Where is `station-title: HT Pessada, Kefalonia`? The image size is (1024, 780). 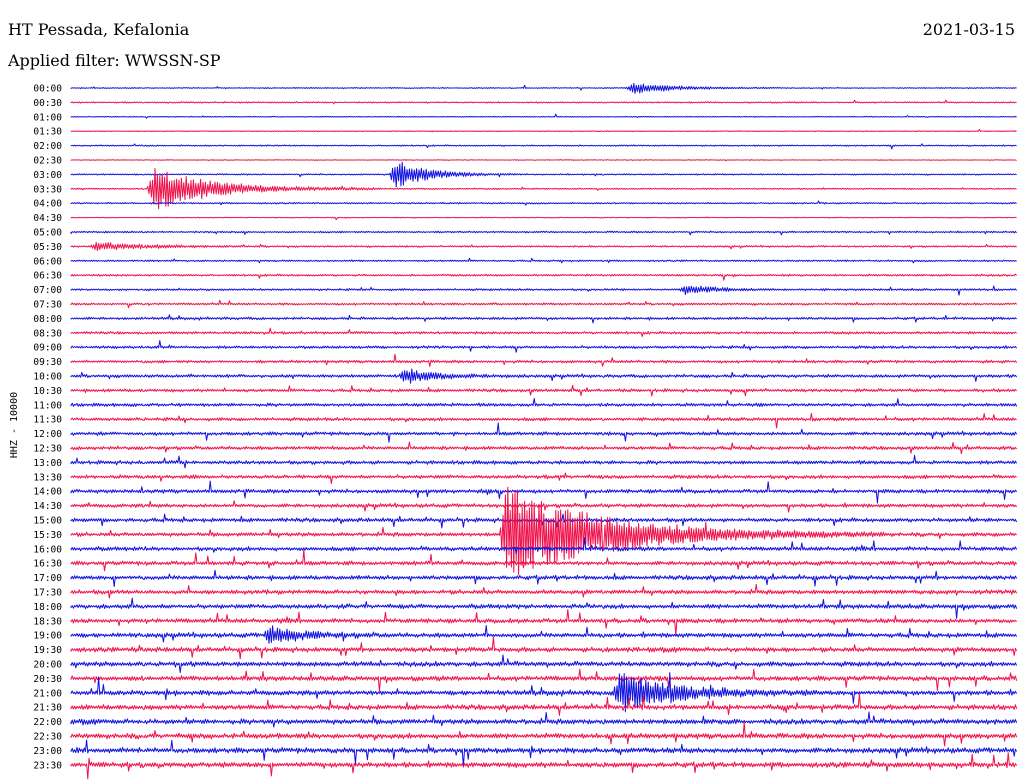 station-title: HT Pessada, Kefalonia is located at coordinates (99, 29).